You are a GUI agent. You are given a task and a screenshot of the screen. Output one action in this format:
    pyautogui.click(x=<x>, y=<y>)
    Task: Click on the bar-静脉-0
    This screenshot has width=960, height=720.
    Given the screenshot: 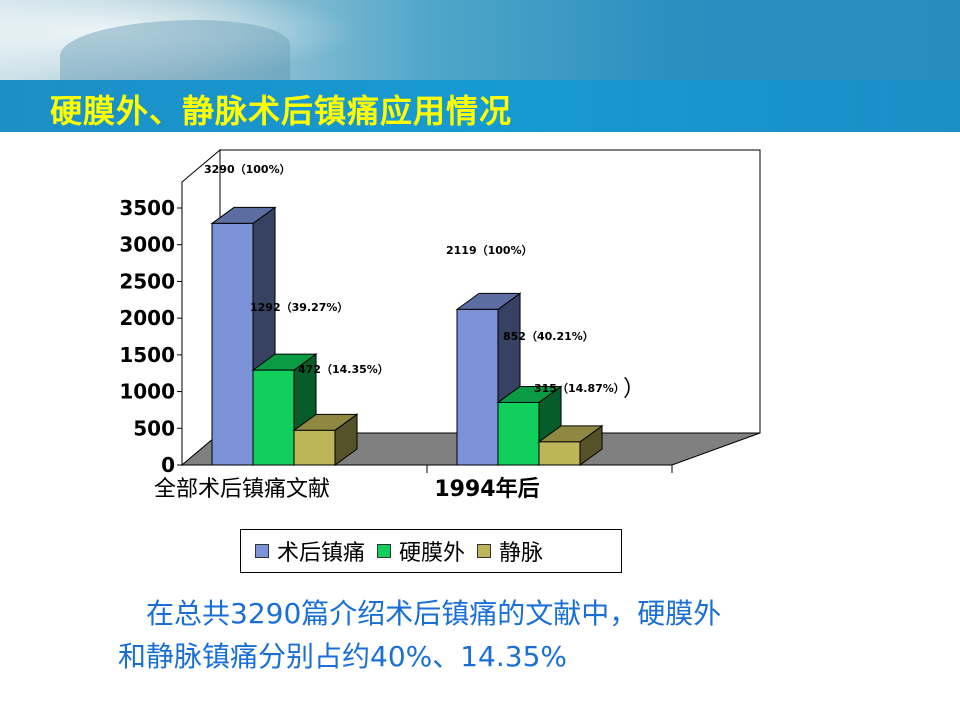 What is the action you would take?
    pyautogui.click(x=314, y=447)
    